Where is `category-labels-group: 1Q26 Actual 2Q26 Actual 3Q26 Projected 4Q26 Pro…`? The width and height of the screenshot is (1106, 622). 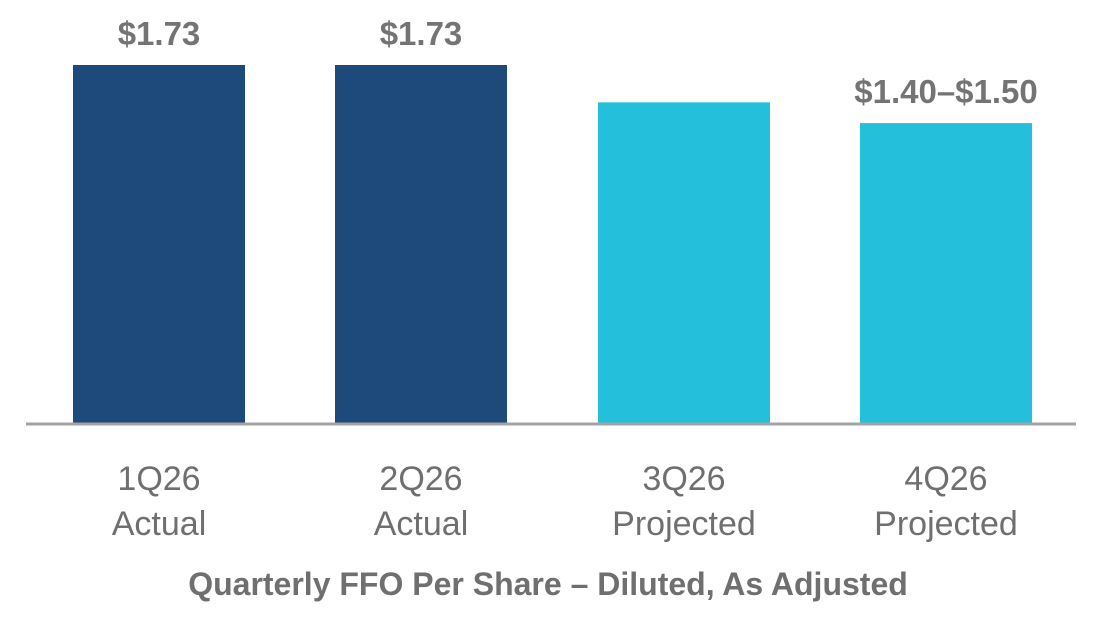 category-labels-group: 1Q26 Actual 2Q26 Actual 3Q26 Projected 4Q26 Pro… is located at coordinates (565, 501).